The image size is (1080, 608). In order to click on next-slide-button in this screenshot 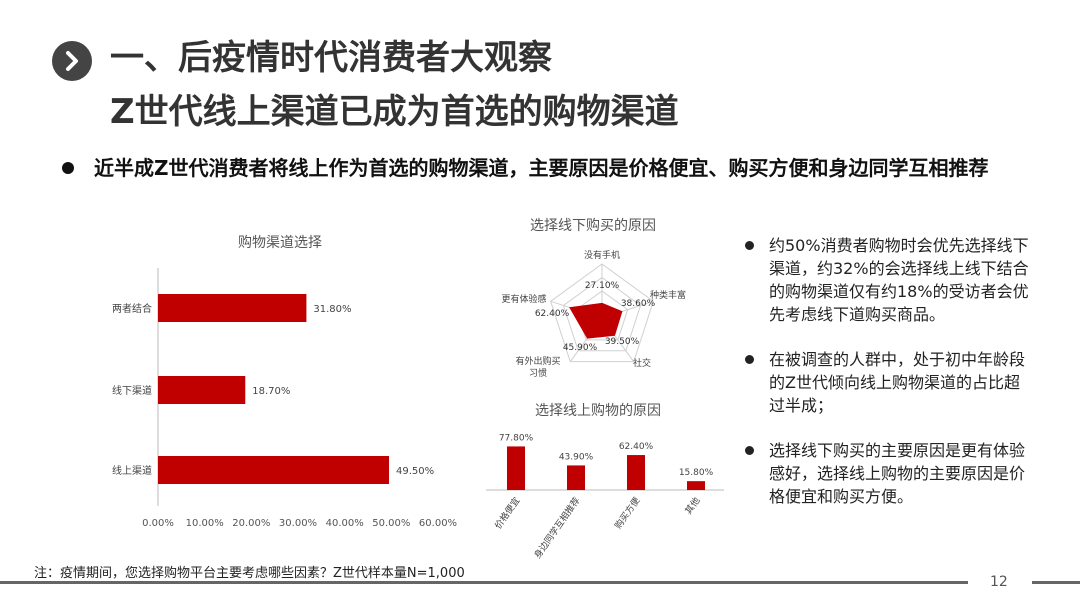, I will do `click(72, 61)`.